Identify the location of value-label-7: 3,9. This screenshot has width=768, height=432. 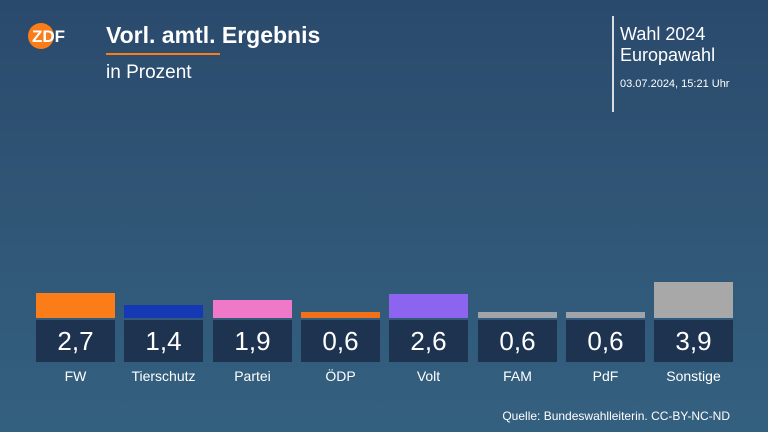
(693, 341).